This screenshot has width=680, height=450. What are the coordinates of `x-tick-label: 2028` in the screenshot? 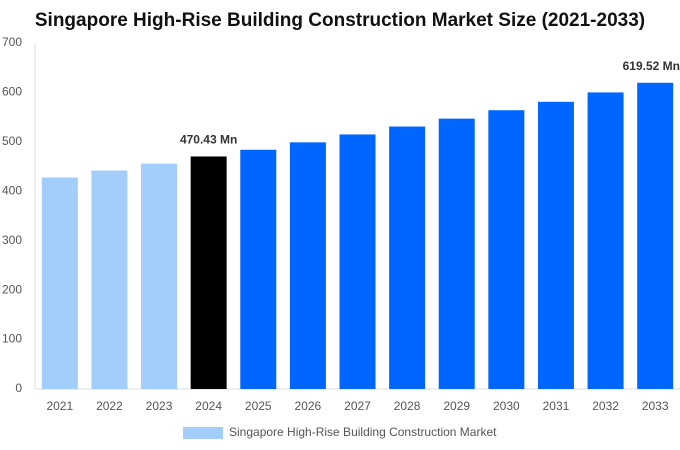 It's located at (407, 406).